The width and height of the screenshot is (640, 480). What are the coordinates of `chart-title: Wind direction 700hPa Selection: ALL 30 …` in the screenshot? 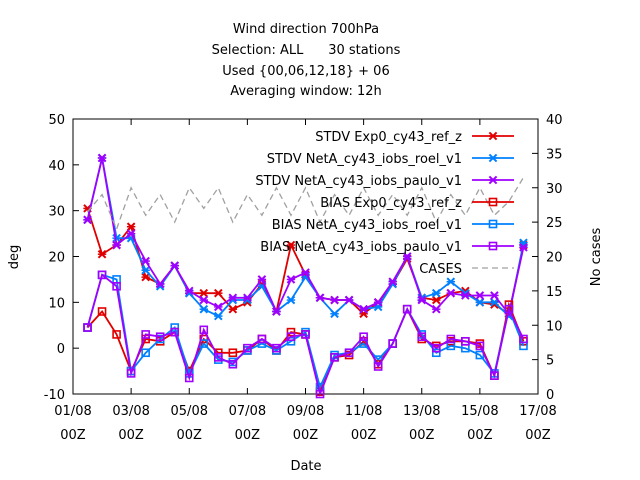 It's located at (306, 60).